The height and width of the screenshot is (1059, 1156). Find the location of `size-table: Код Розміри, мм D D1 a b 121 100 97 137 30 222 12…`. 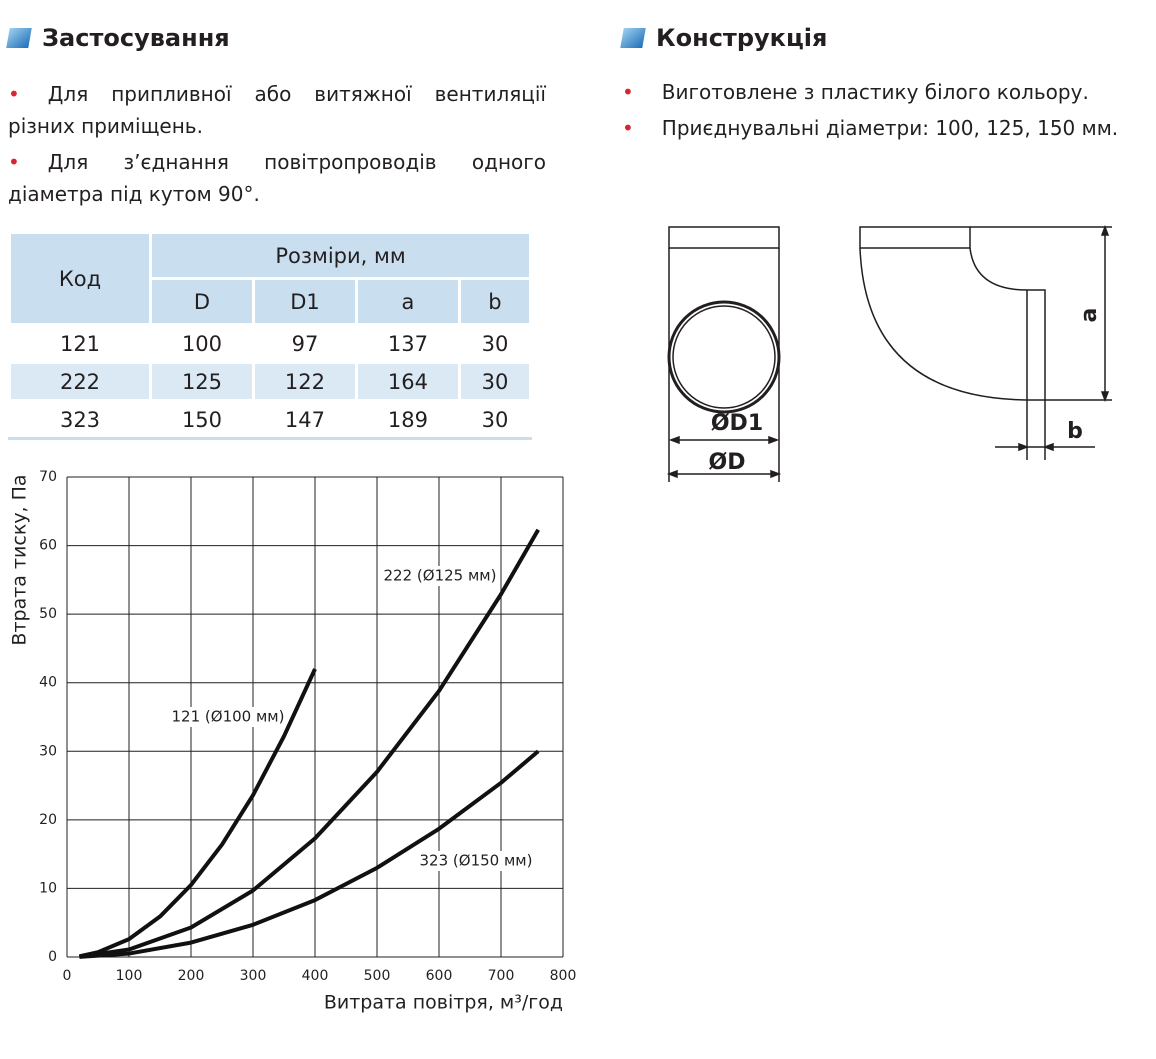

size-table: Код Розміри, мм D D1 a b 121 100 97 137 30 222 12… is located at coordinates (270, 335).